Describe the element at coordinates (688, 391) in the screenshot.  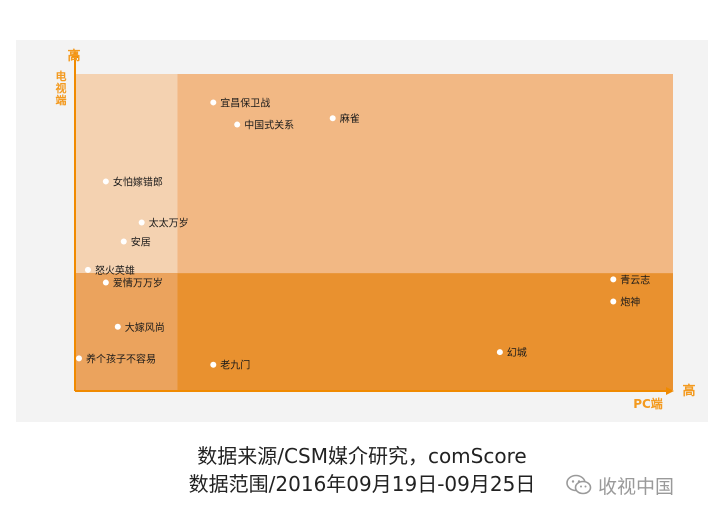
I see `x-axis-high-label: 高` at that location.